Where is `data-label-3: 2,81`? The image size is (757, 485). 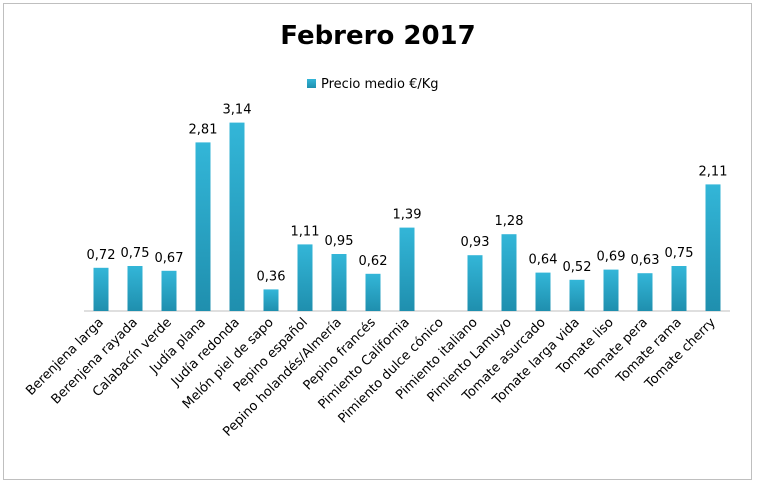 data-label-3: 2,81 is located at coordinates (203, 129).